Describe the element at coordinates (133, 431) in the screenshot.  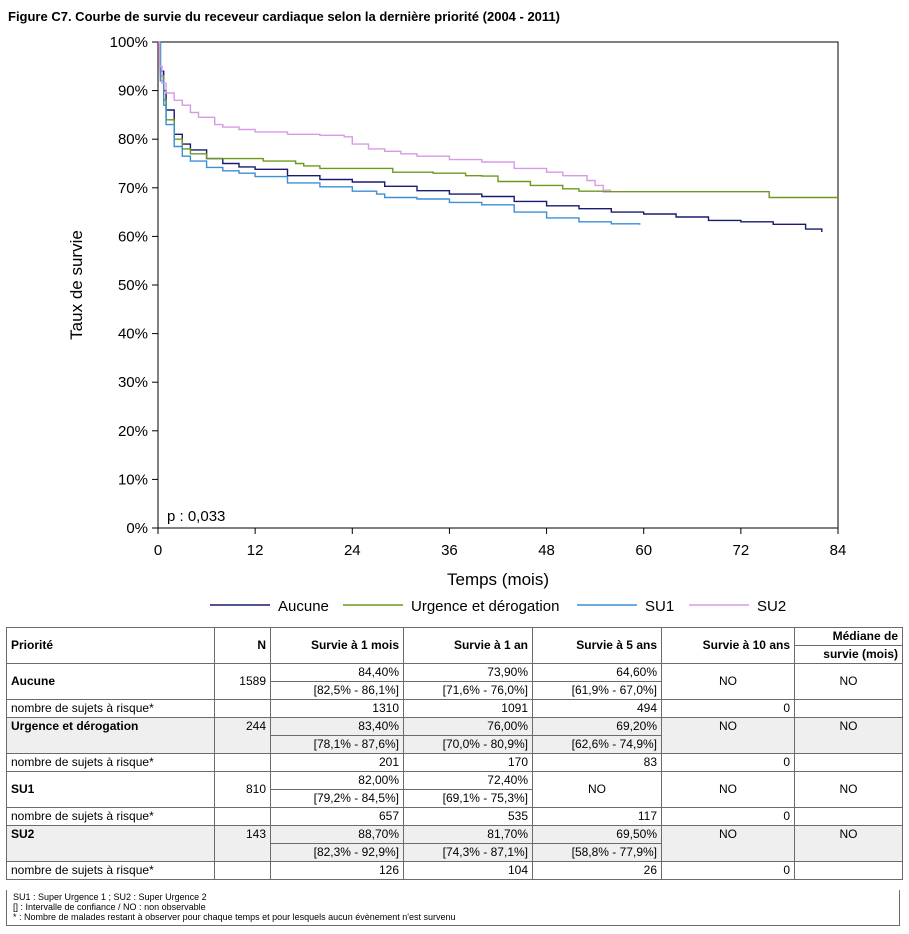
I see `y-tick-label: 20%` at that location.